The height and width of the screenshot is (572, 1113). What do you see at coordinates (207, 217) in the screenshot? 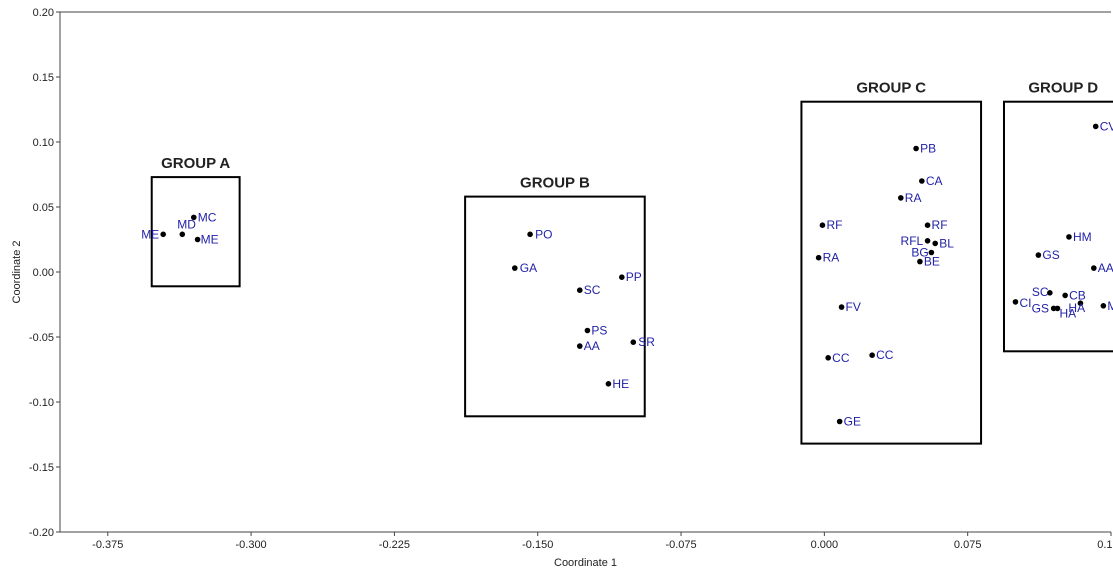
I see `point-label: MC` at bounding box center [207, 217].